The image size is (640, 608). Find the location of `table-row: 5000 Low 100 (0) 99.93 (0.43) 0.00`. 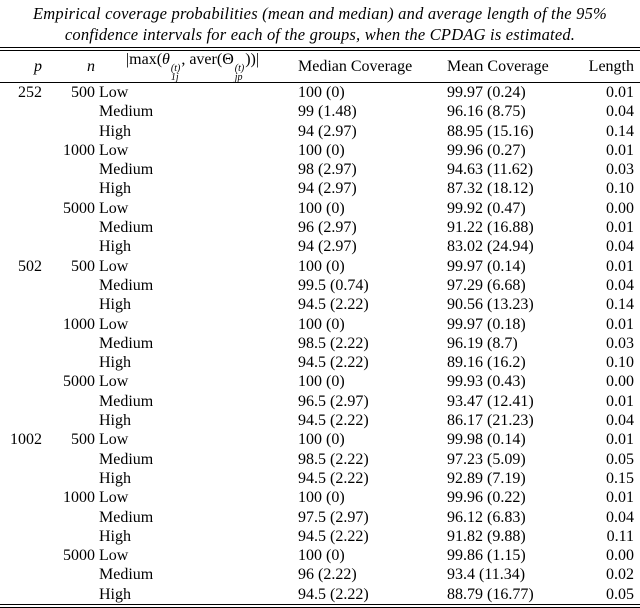

table-row: 5000 Low 100 (0) 99.93 (0.43) 0.00 is located at coordinates (320, 381).